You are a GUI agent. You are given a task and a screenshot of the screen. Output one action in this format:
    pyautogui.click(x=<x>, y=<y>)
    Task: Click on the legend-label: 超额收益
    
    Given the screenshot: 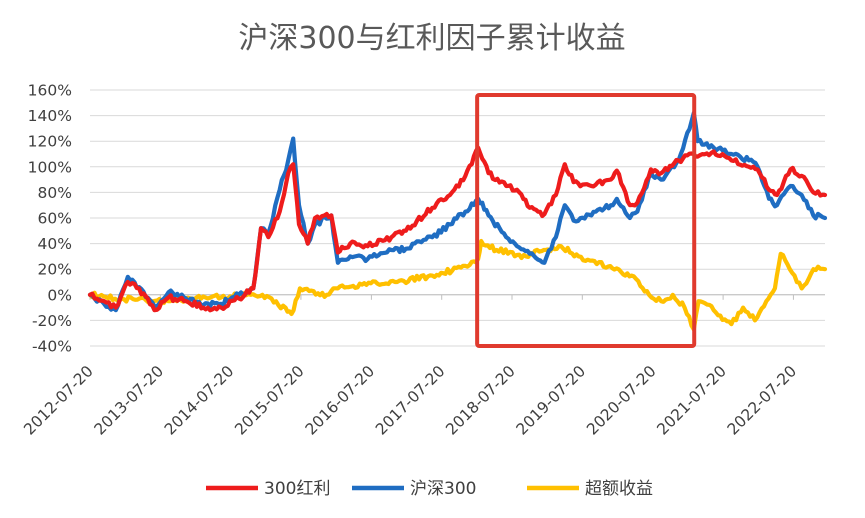 What is the action you would take?
    pyautogui.click(x=619, y=489)
    